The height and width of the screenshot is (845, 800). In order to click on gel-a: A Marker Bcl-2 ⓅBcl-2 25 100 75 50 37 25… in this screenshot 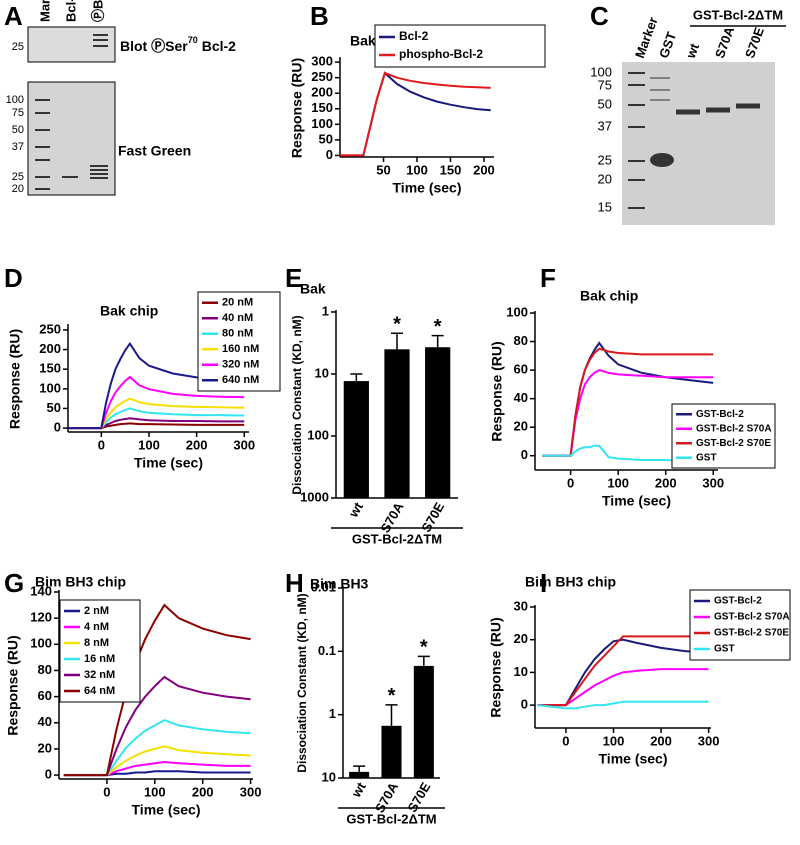, I will do `click(120, 98)`.